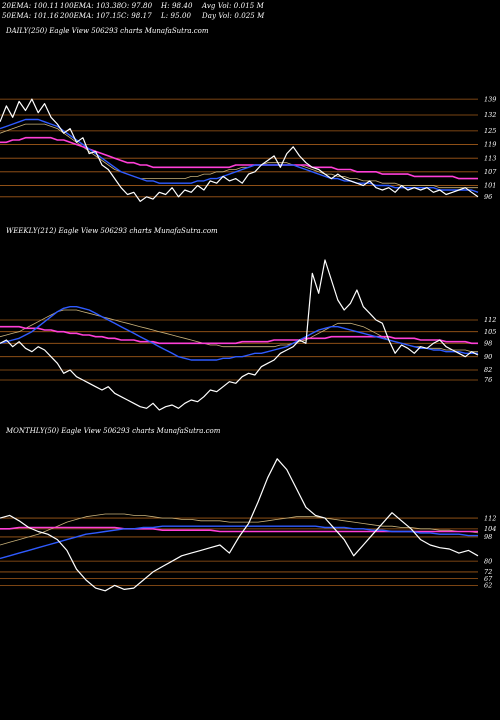 The width and height of the screenshot is (500, 720). What do you see at coordinates (490, 99) in the screenshot?
I see `daily-tick-label: 139` at bounding box center [490, 99].